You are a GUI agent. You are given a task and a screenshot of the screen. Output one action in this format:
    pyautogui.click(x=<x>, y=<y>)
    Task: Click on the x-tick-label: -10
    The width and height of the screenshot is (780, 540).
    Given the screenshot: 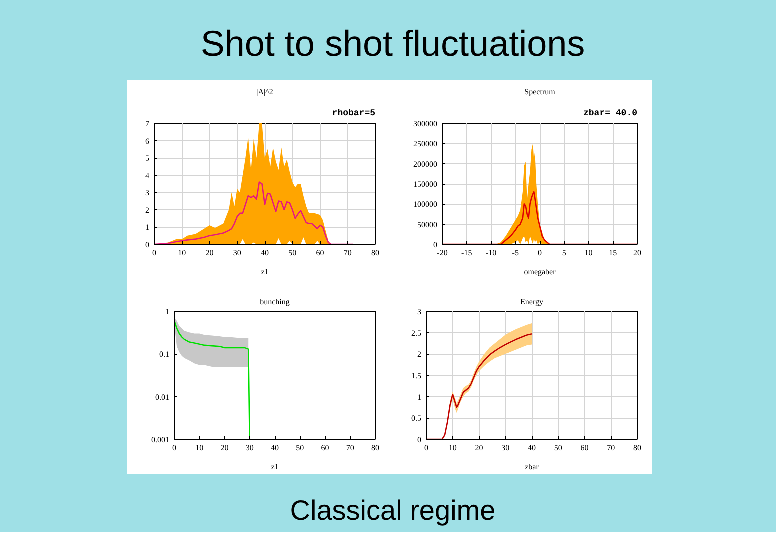 What is the action you would take?
    pyautogui.click(x=491, y=253)
    